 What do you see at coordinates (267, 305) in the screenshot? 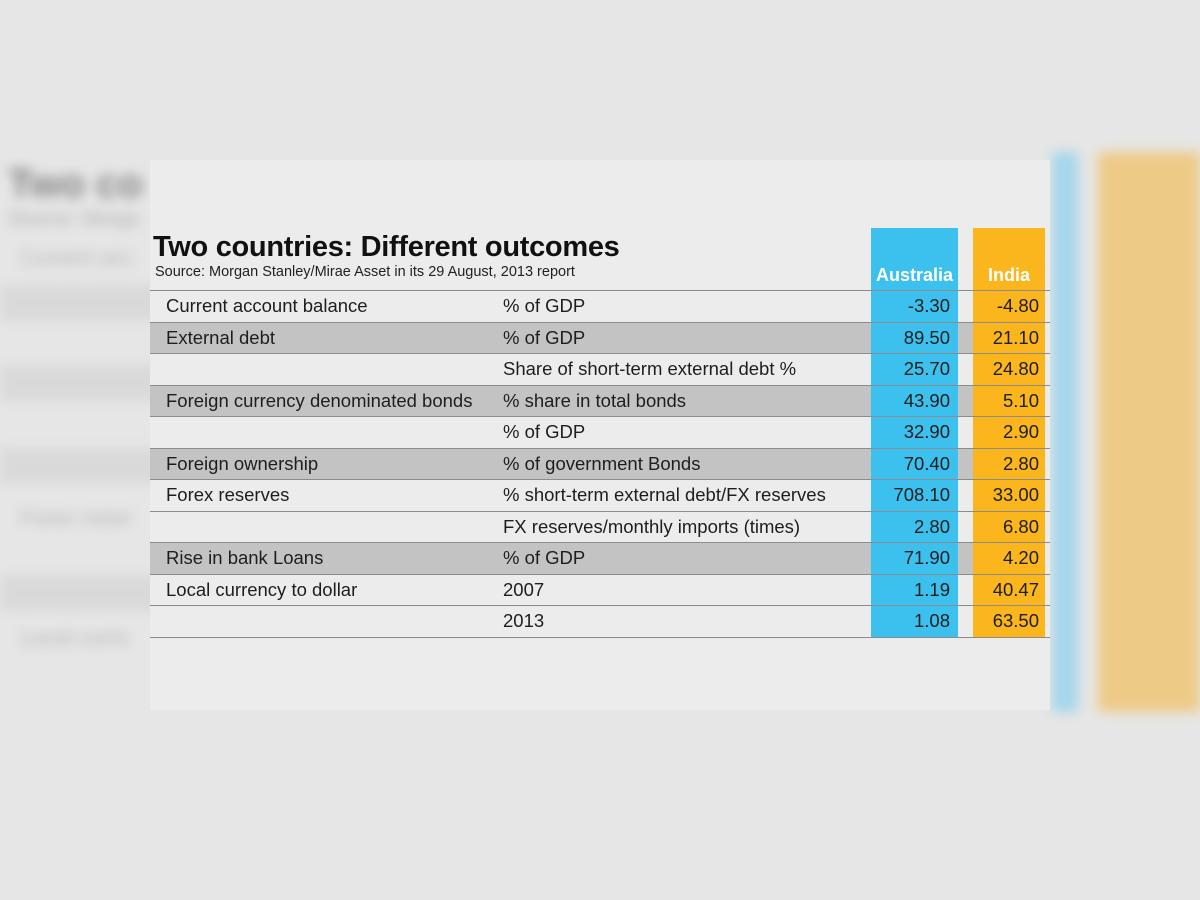
I see `indicator-cell: Current account balance` at bounding box center [267, 305].